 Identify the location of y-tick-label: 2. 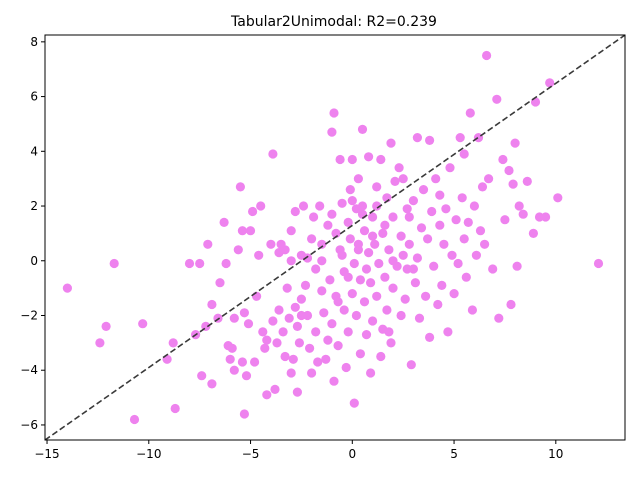
(34, 206).